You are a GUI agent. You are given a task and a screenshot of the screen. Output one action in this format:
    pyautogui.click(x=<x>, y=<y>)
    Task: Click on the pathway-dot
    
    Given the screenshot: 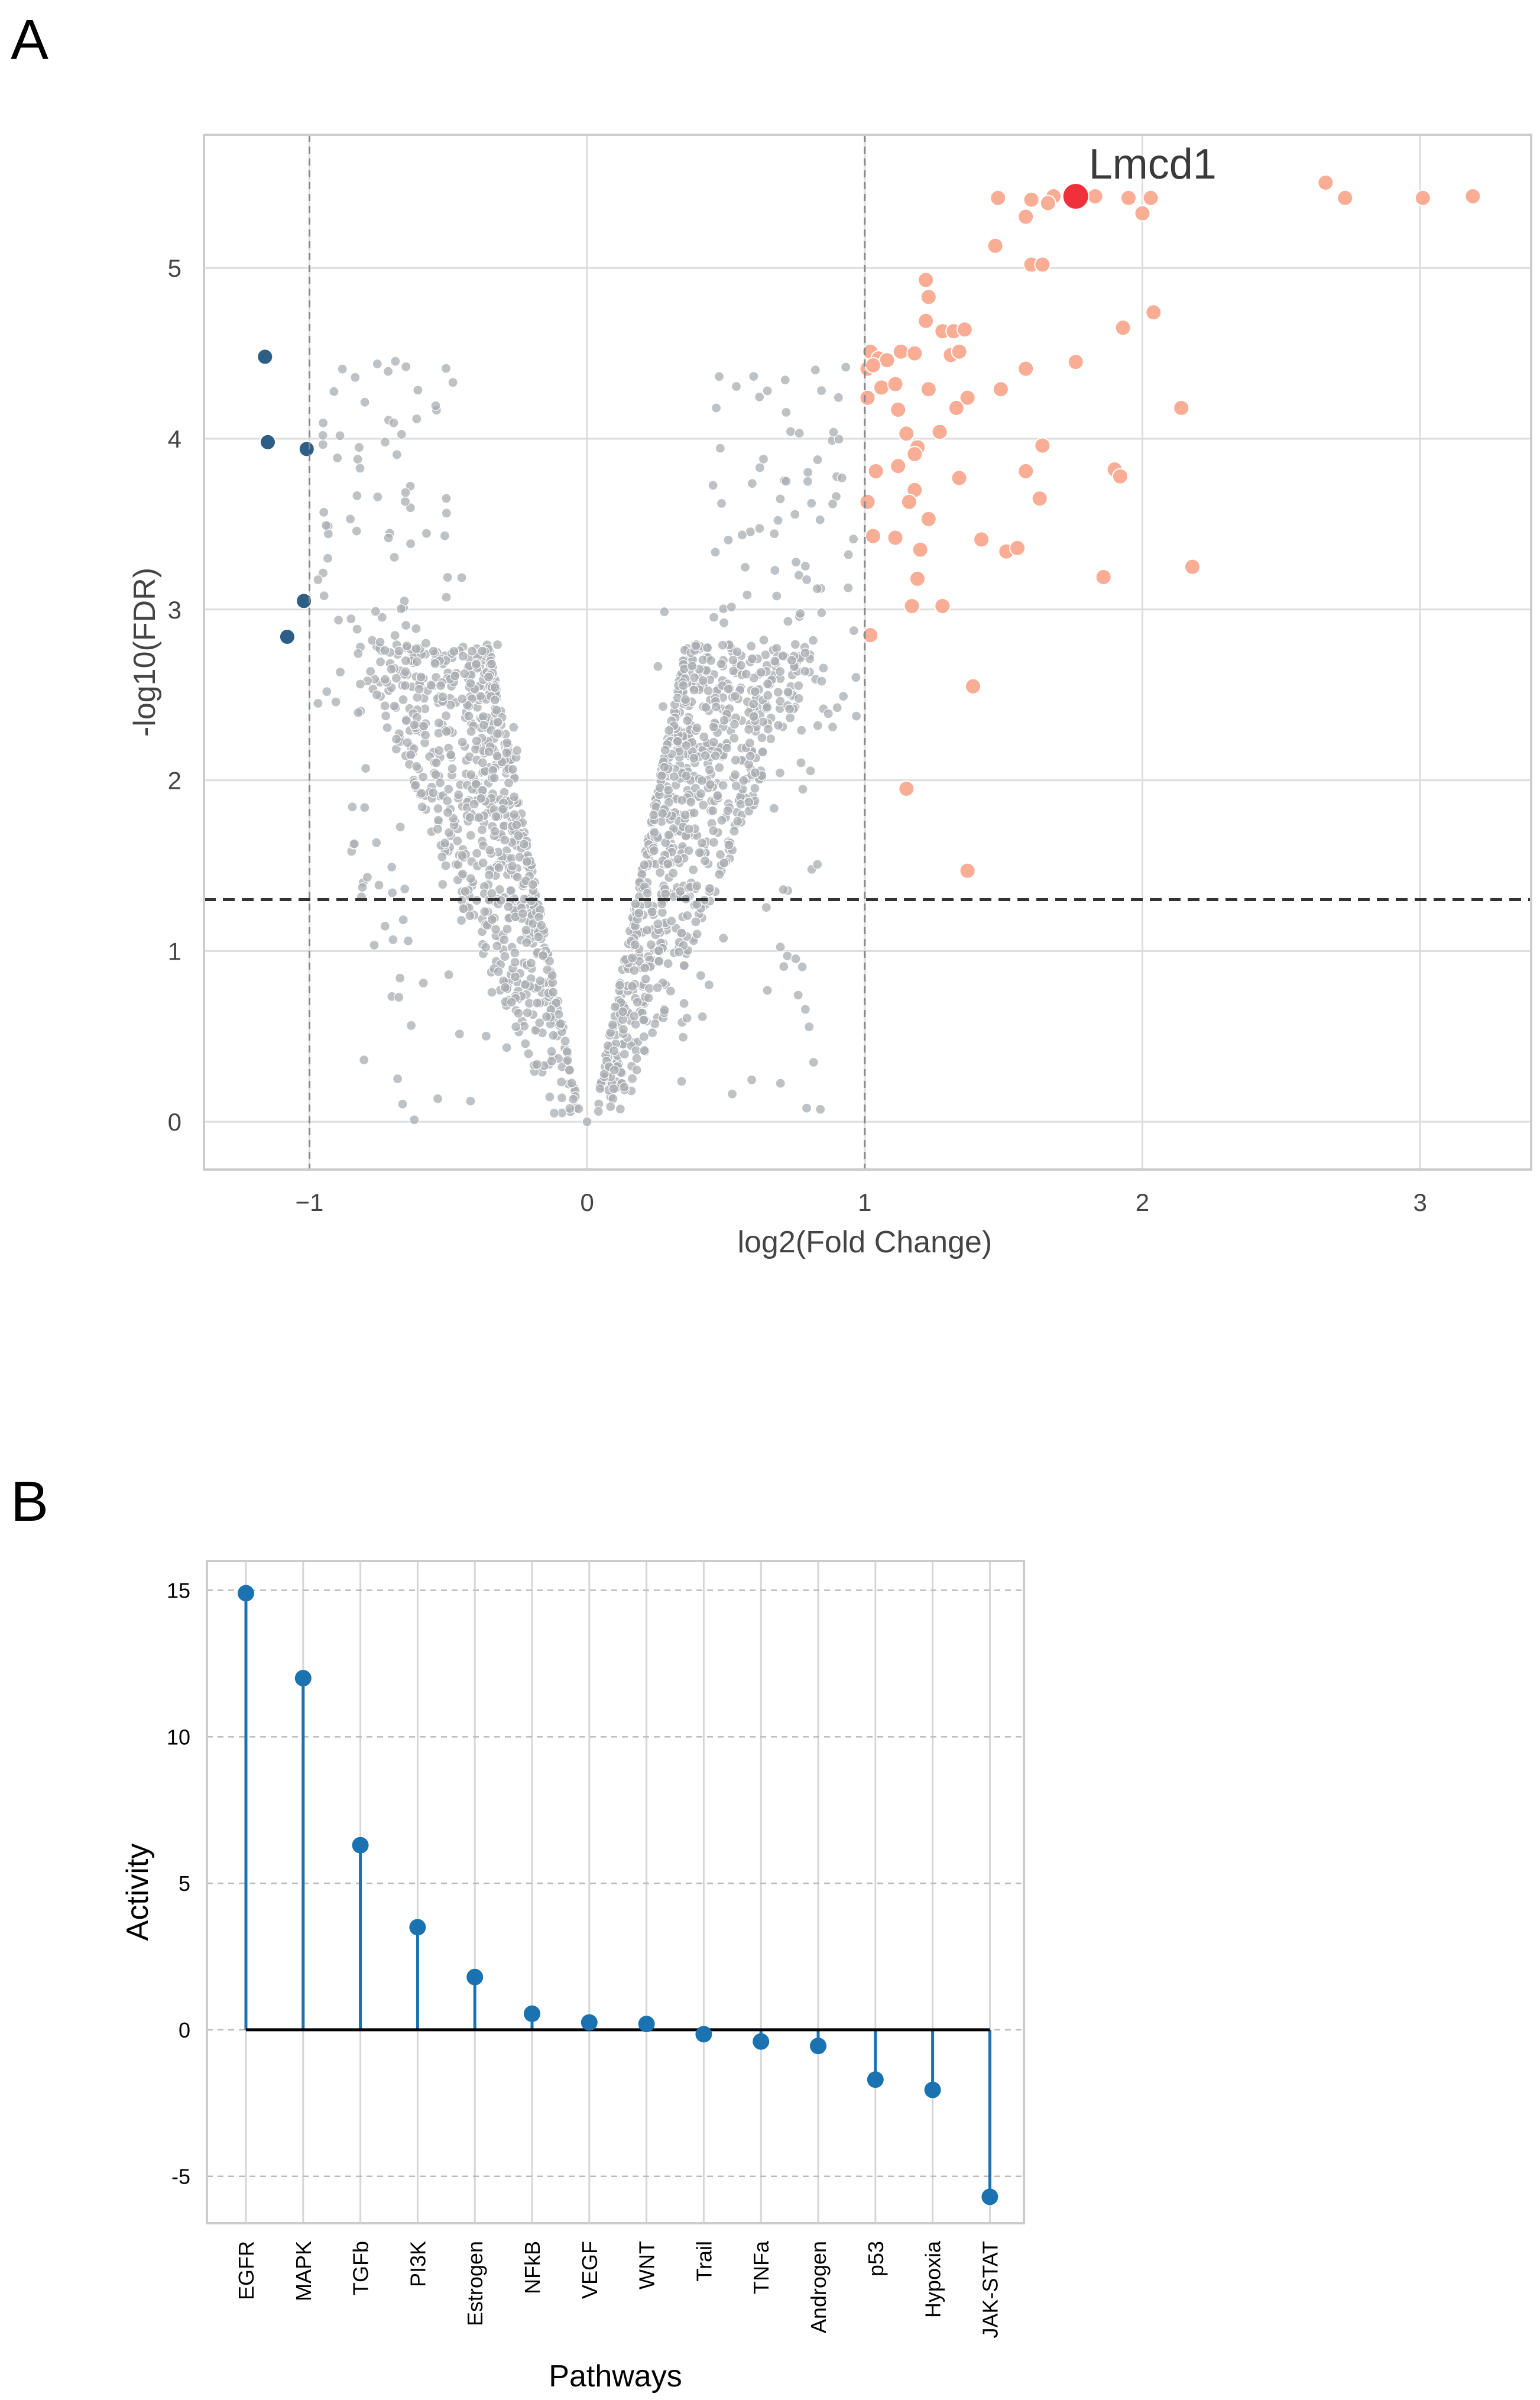 What is the action you would take?
    pyautogui.click(x=246, y=1593)
    